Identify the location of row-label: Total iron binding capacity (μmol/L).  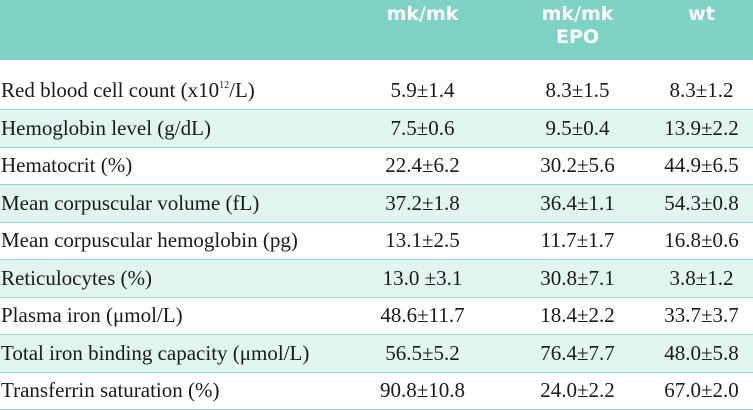
(170, 354).